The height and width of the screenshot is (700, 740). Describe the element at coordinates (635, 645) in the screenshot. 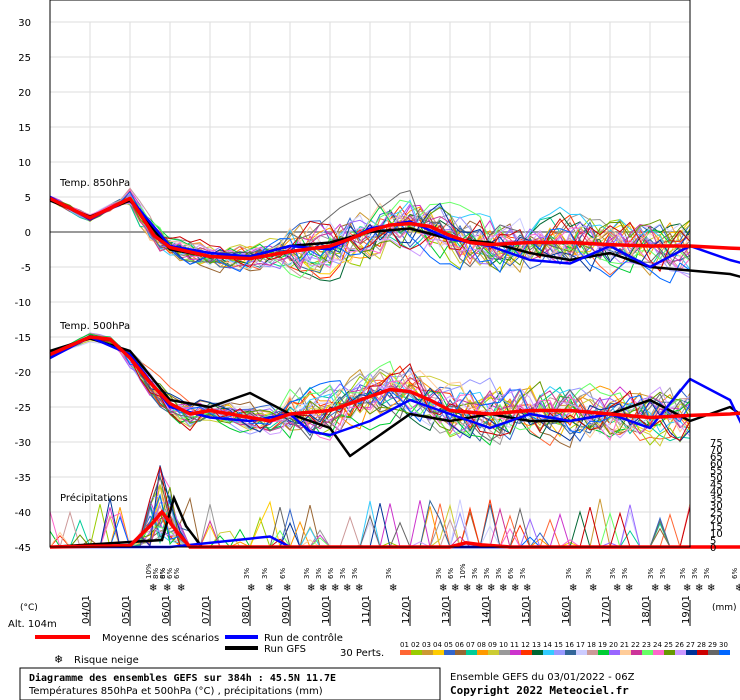

I see `pert-label: 22` at that location.